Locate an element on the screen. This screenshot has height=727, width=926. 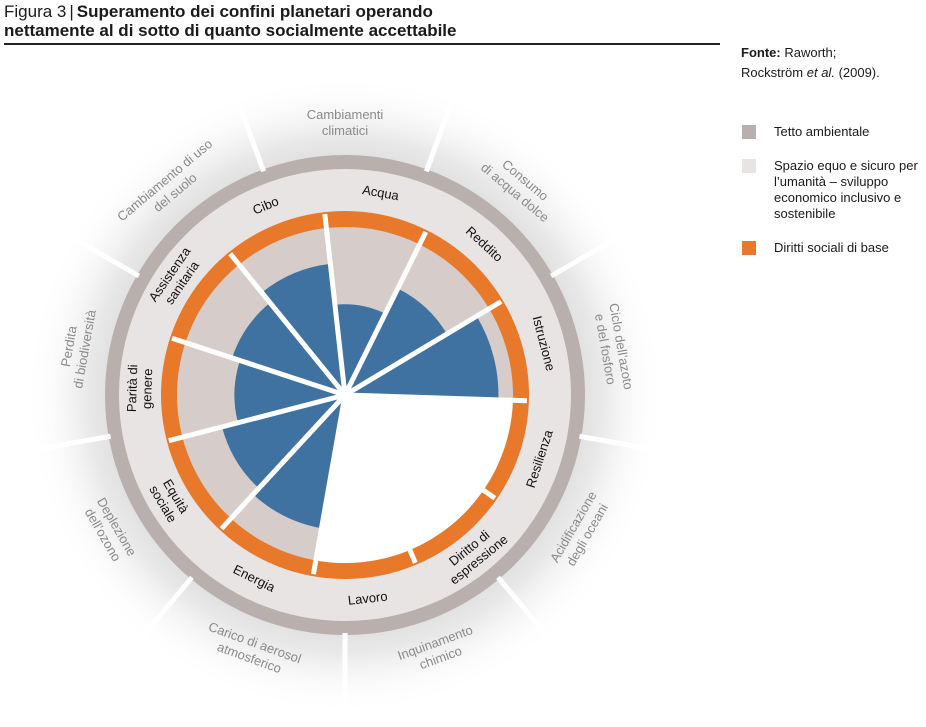
legend-swatch-social-foundation is located at coordinates (749, 248).